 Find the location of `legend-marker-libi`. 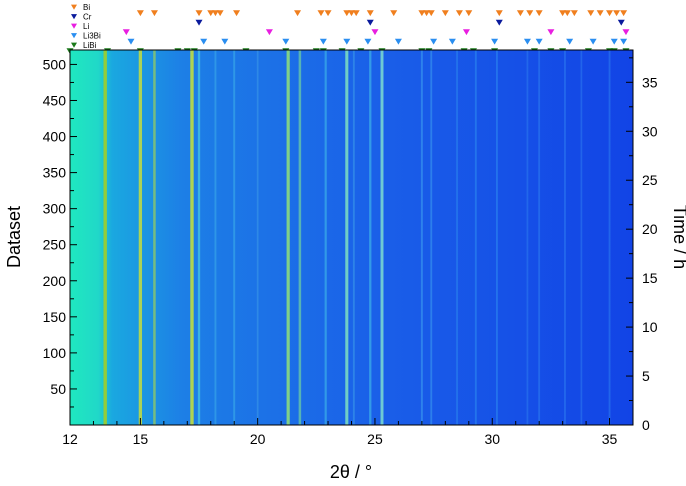

legend-marker-libi is located at coordinates (74, 45).